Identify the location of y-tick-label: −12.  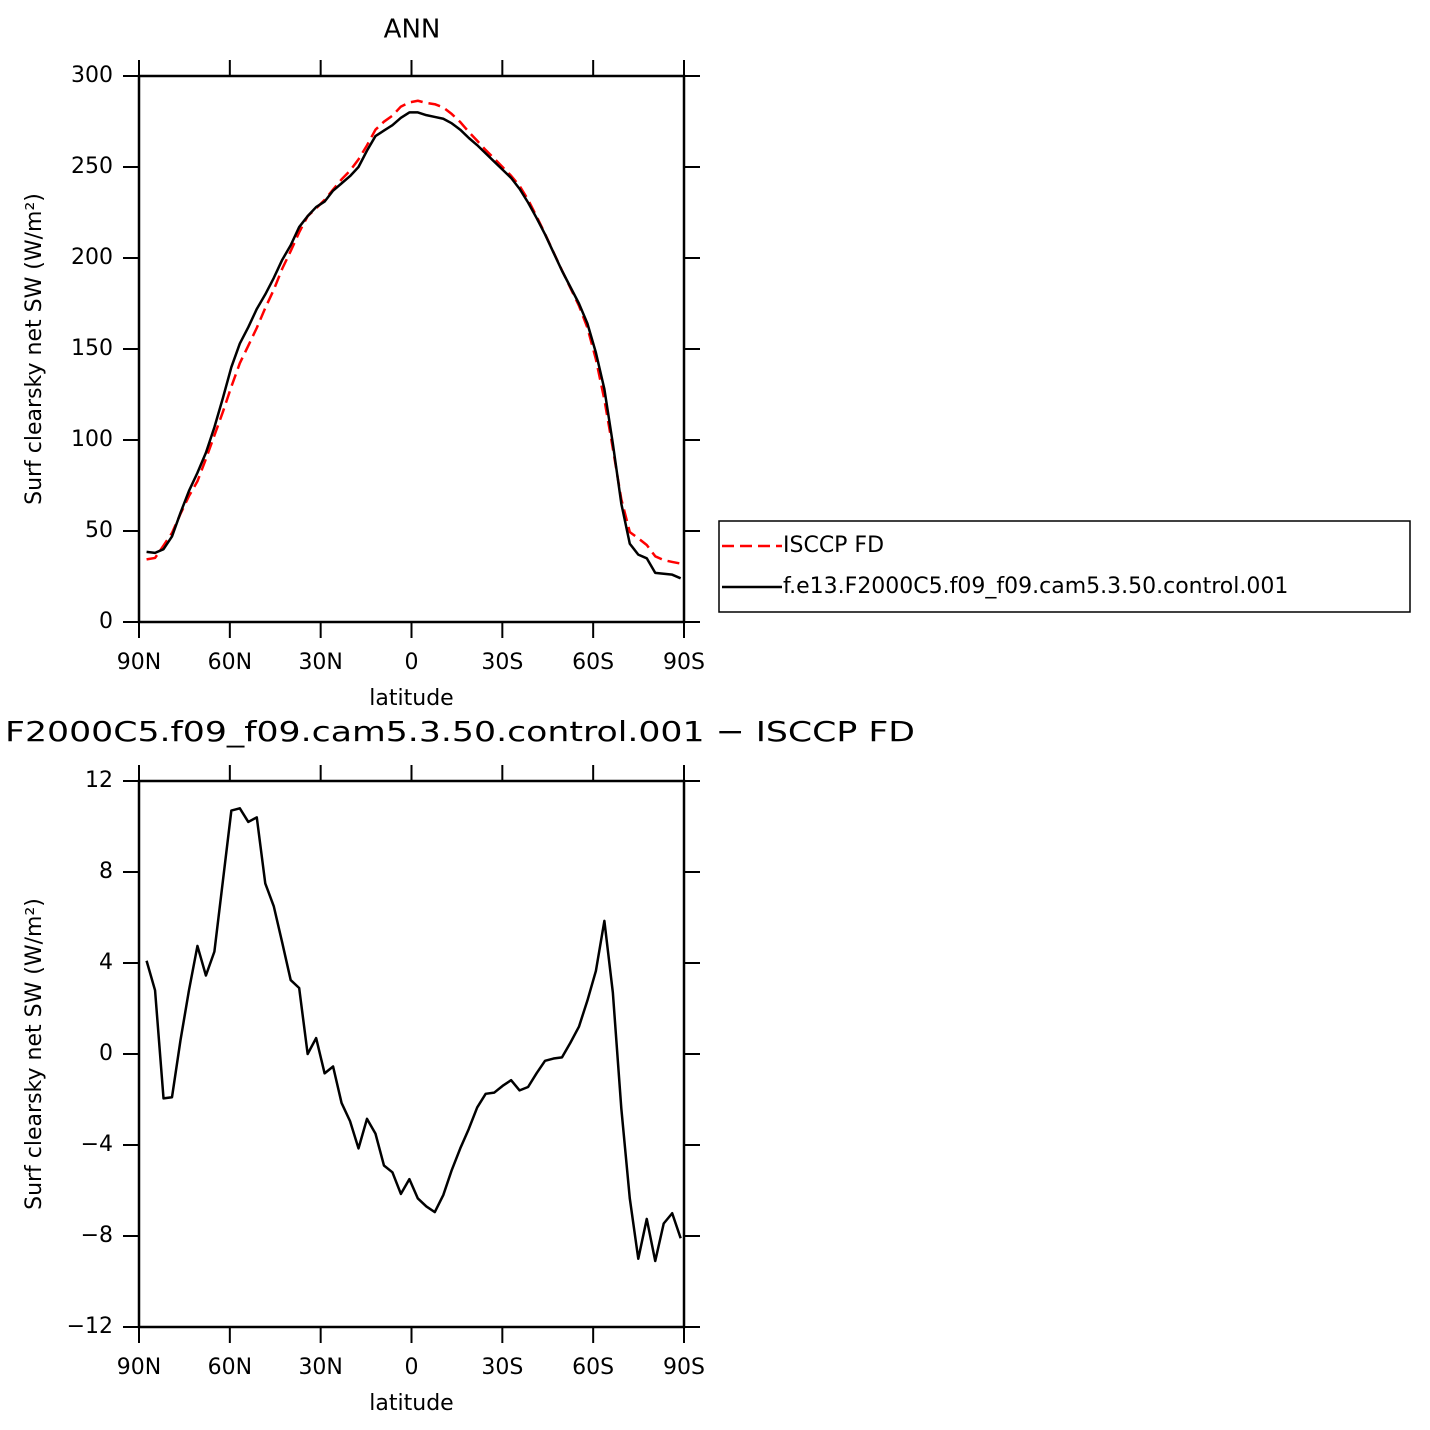
(90, 1326).